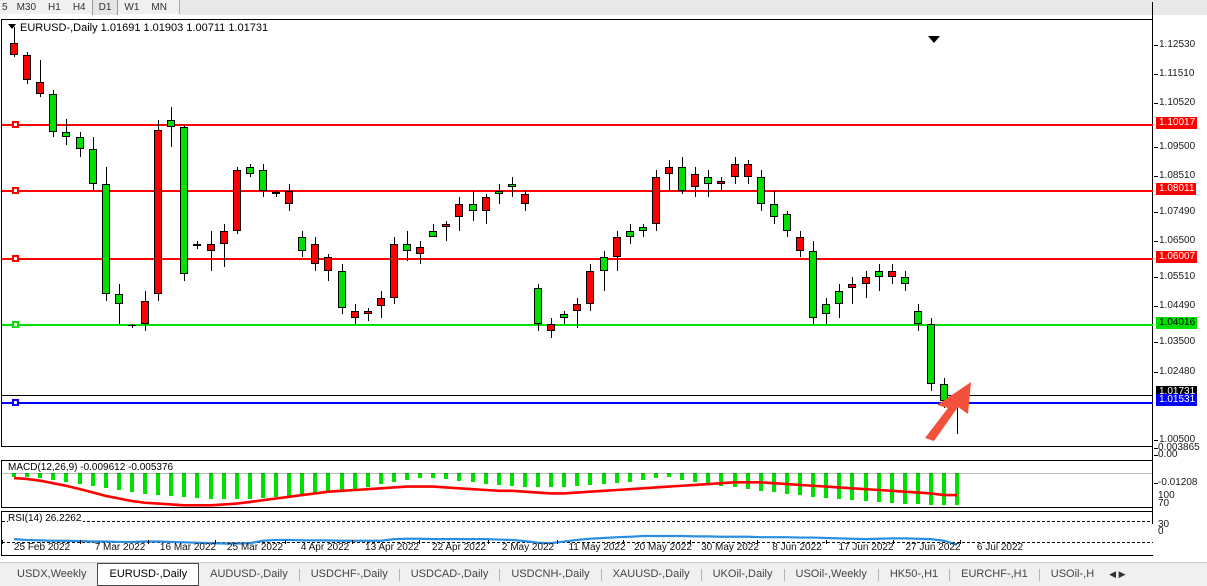  Describe the element at coordinates (577, 533) in the screenshot. I see `rsi-pane: RSI(14) 26.2262` at that location.